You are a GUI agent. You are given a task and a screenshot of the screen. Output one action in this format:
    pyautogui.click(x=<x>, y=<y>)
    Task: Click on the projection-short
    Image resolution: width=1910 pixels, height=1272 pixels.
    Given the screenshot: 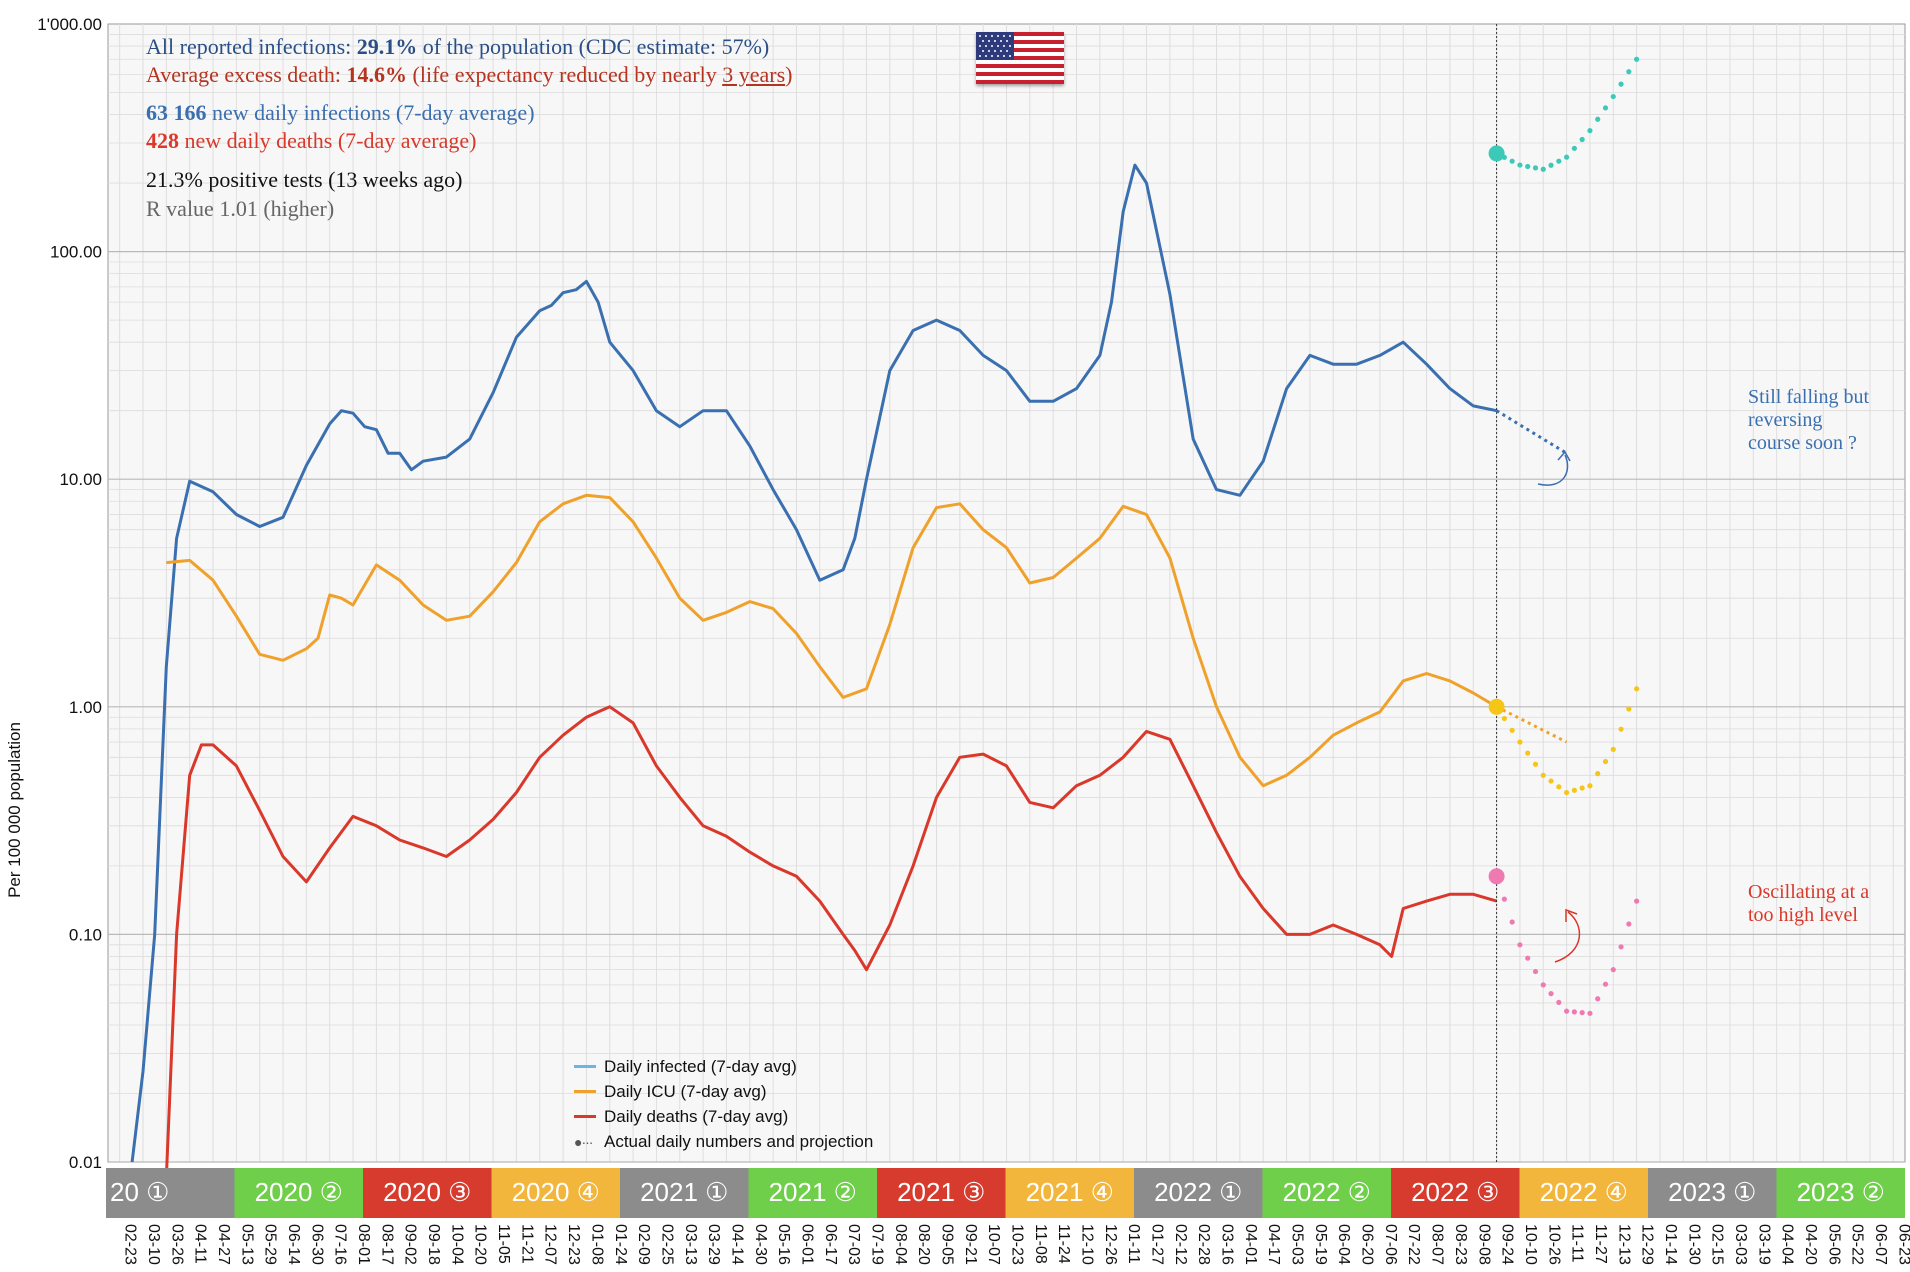 What is the action you would take?
    pyautogui.click(x=1531, y=724)
    